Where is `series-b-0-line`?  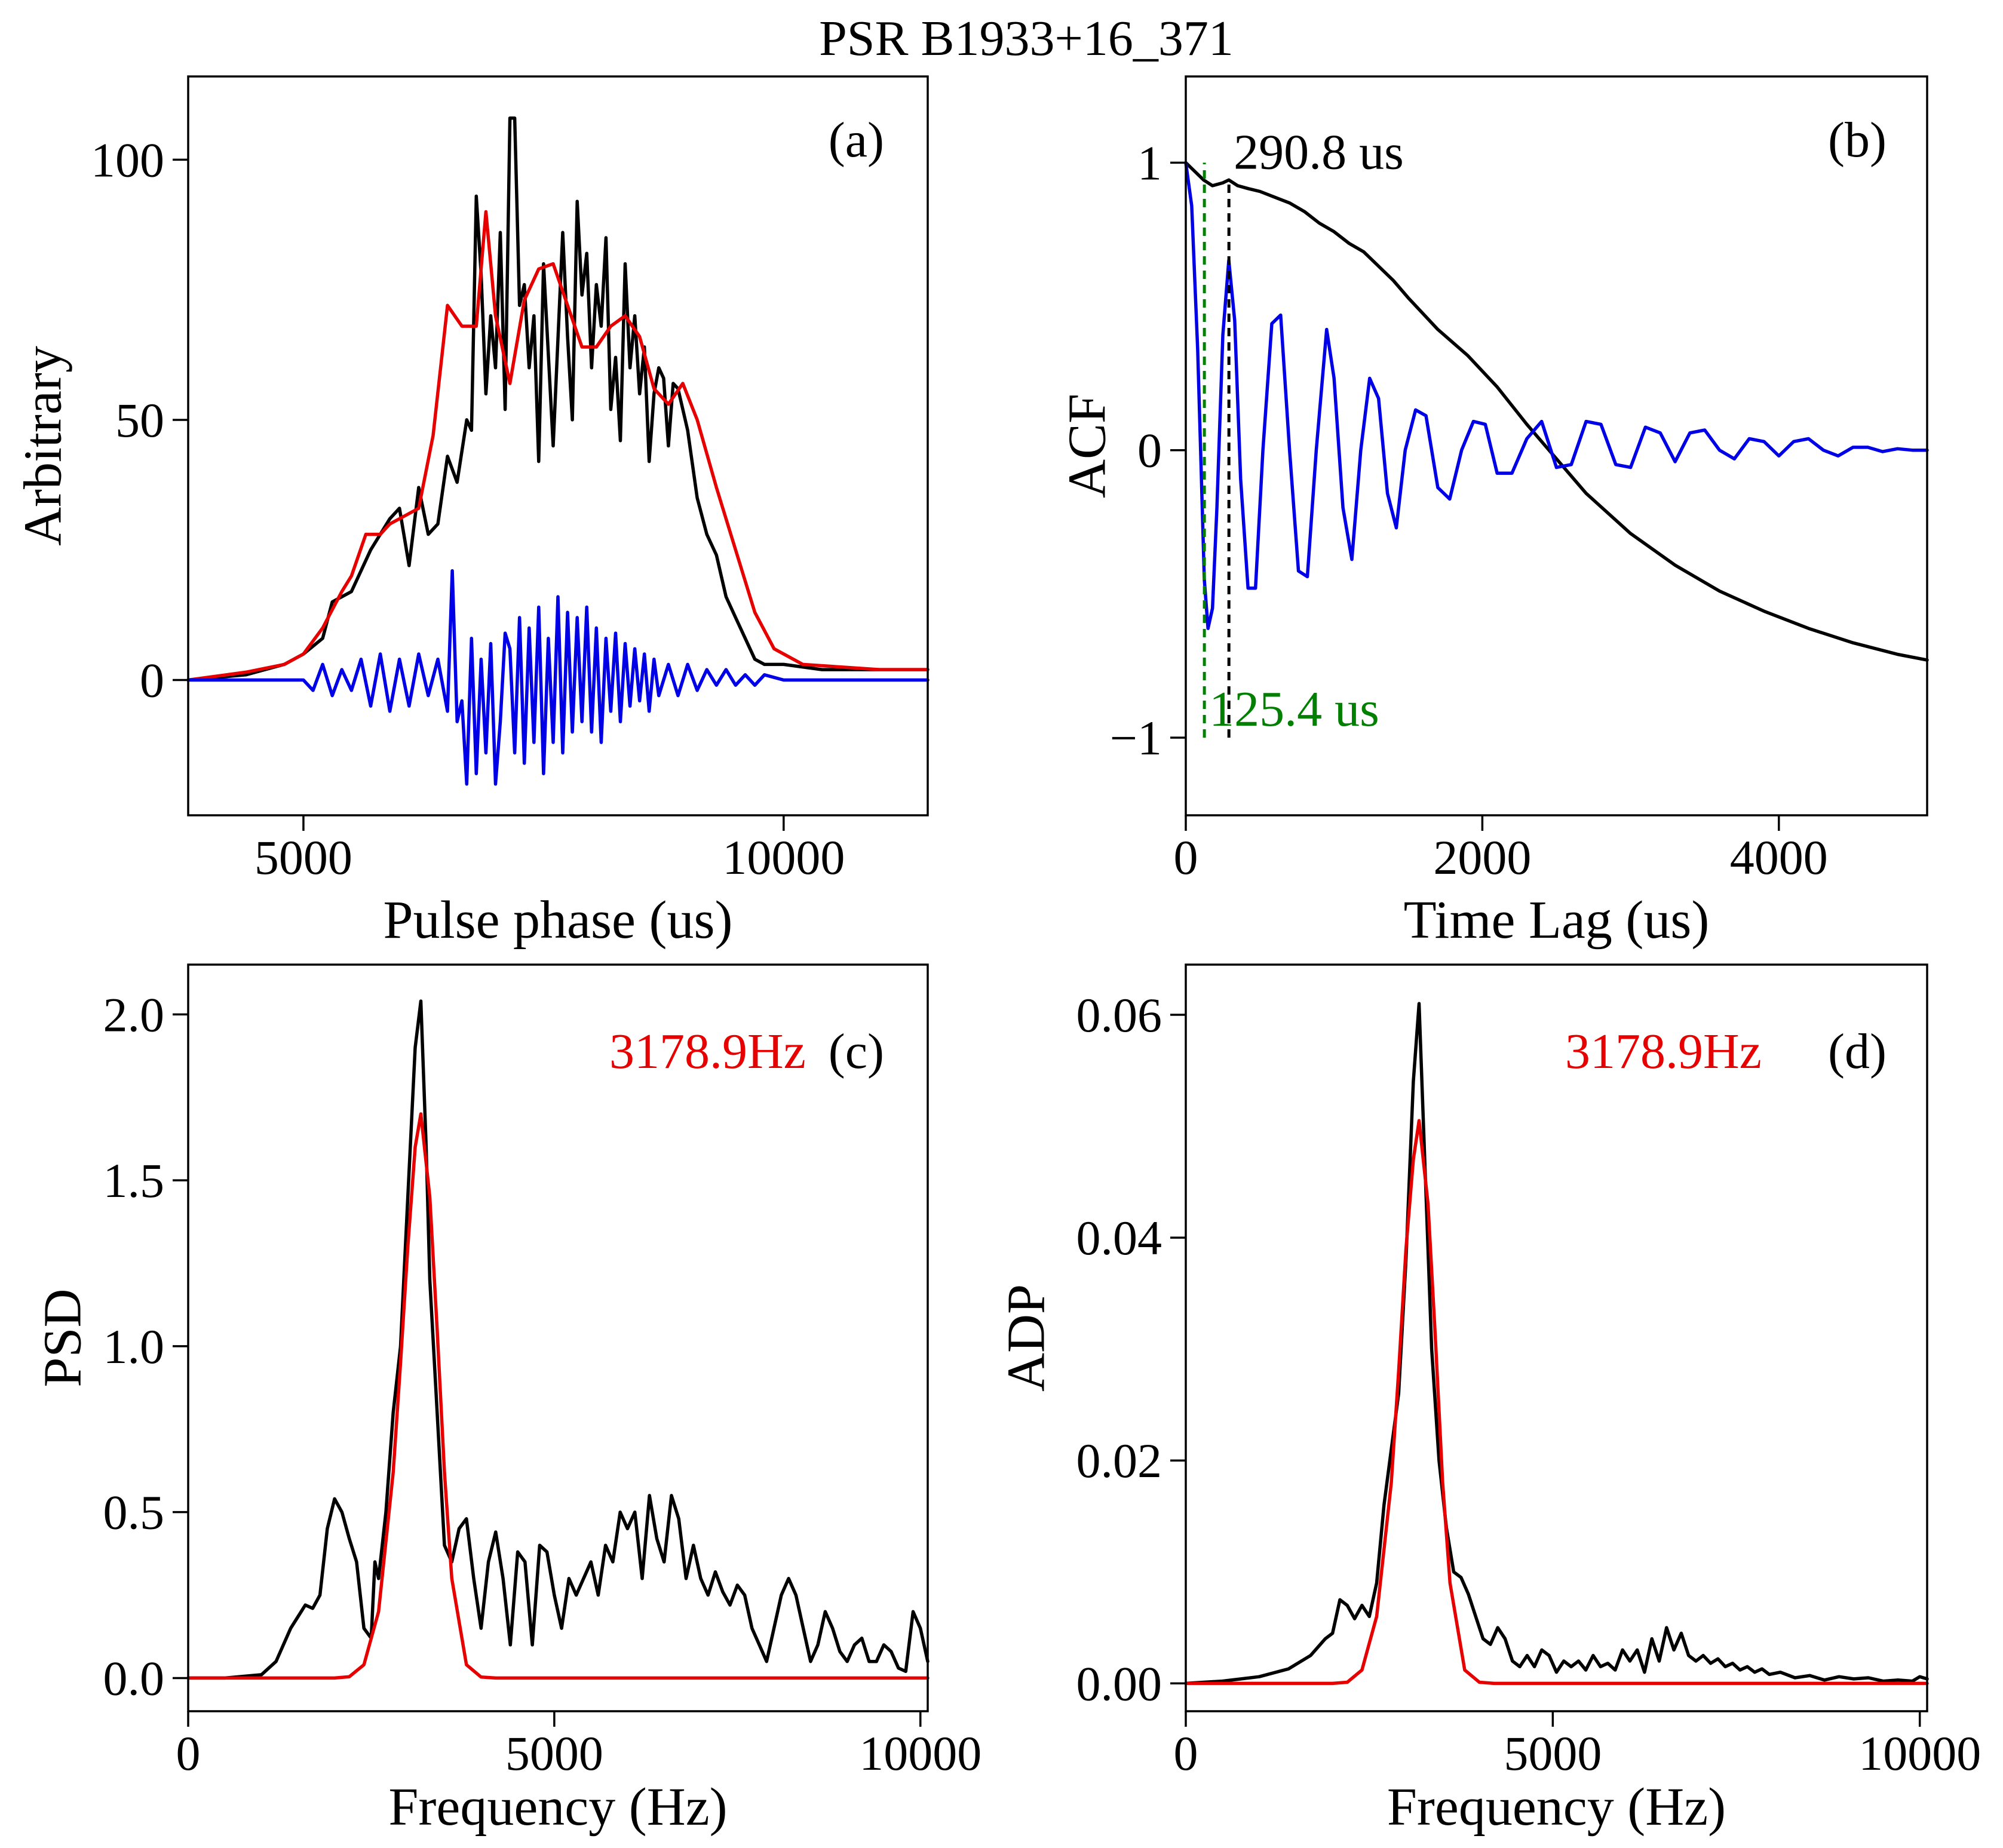
series-b-0-line is located at coordinates (1556, 411).